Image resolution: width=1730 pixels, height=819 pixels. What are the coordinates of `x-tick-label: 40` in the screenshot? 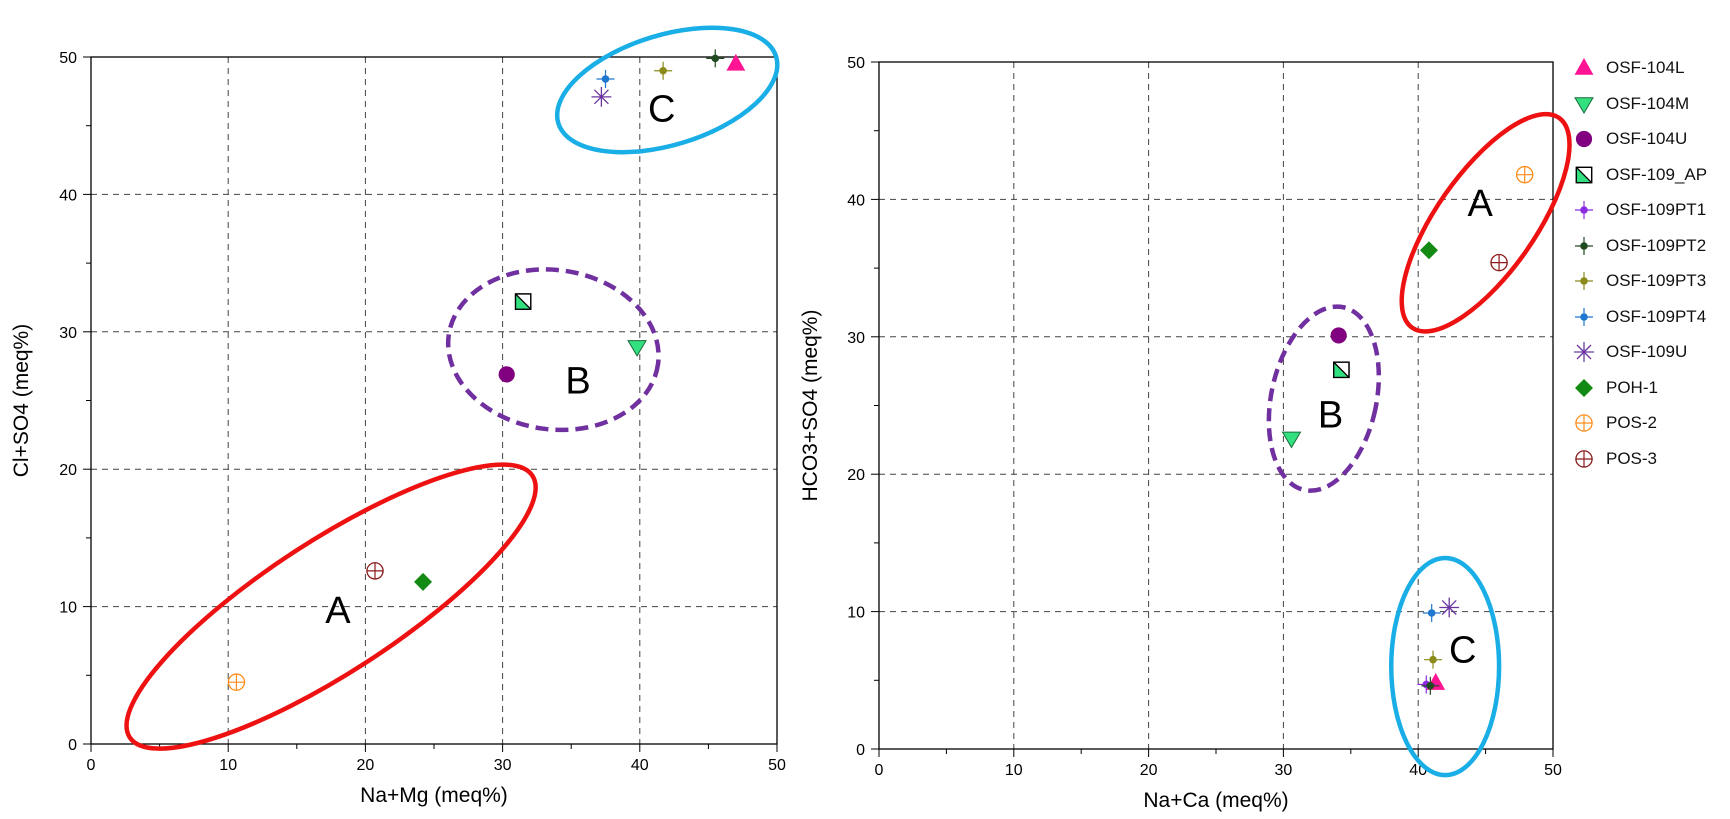 It's located at (640, 765).